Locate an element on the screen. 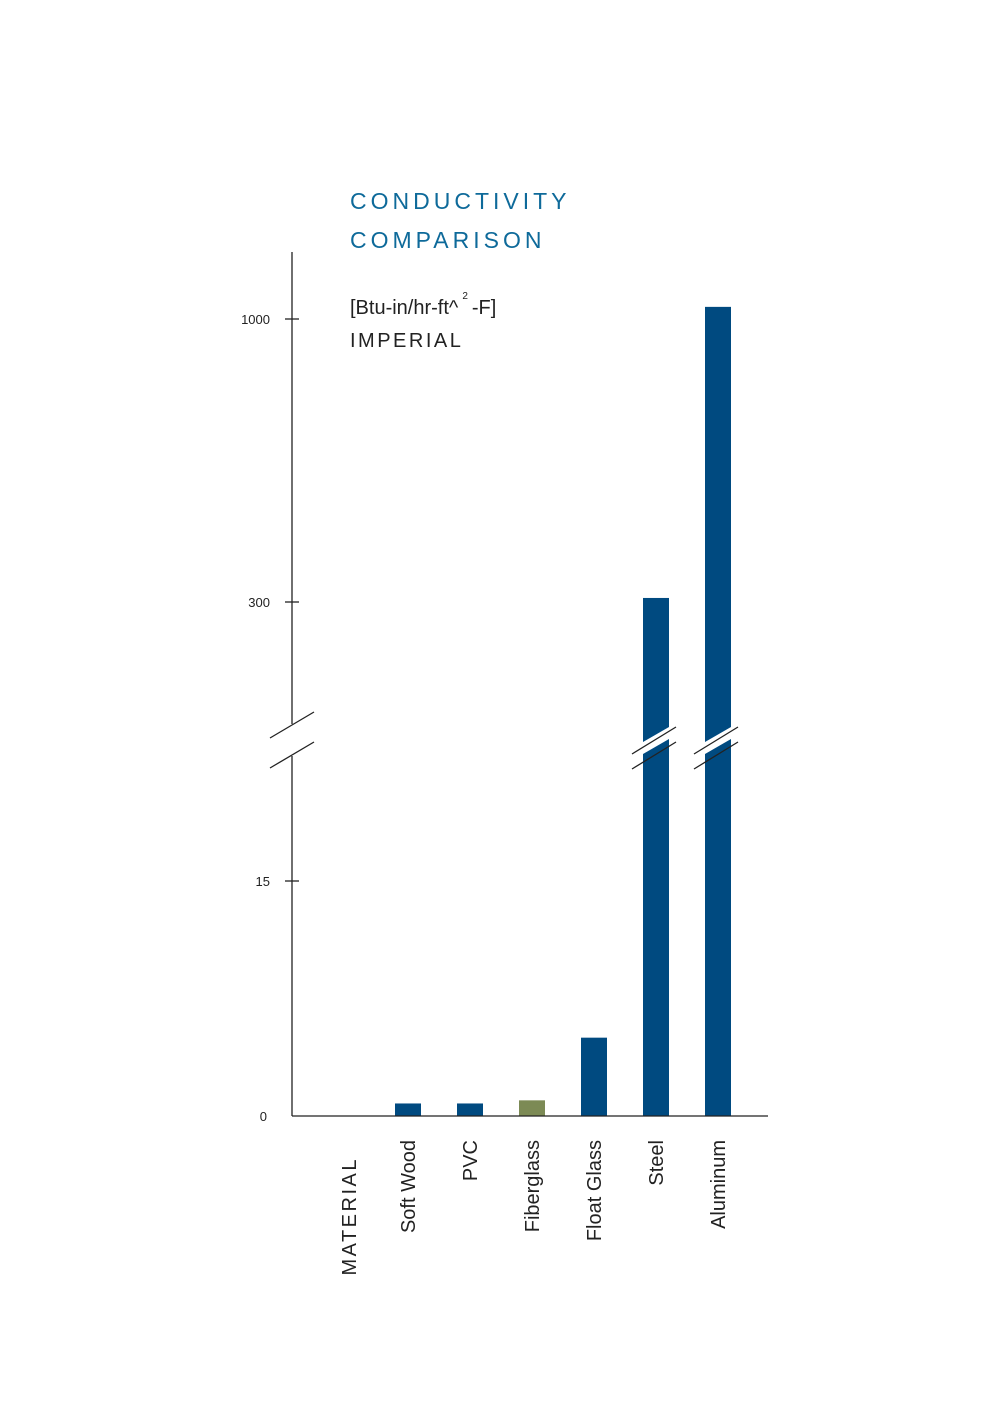  category-label-fiberglass: Fiberglass is located at coordinates (533, 1186).